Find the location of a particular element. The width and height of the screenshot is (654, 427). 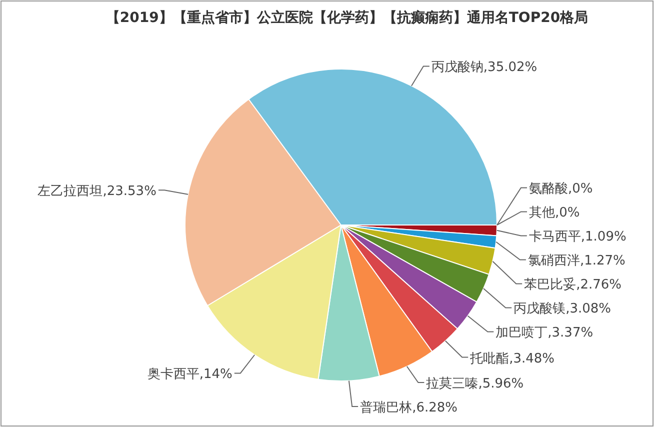

slice-label: 卡马西平,1.09% is located at coordinates (577, 237).